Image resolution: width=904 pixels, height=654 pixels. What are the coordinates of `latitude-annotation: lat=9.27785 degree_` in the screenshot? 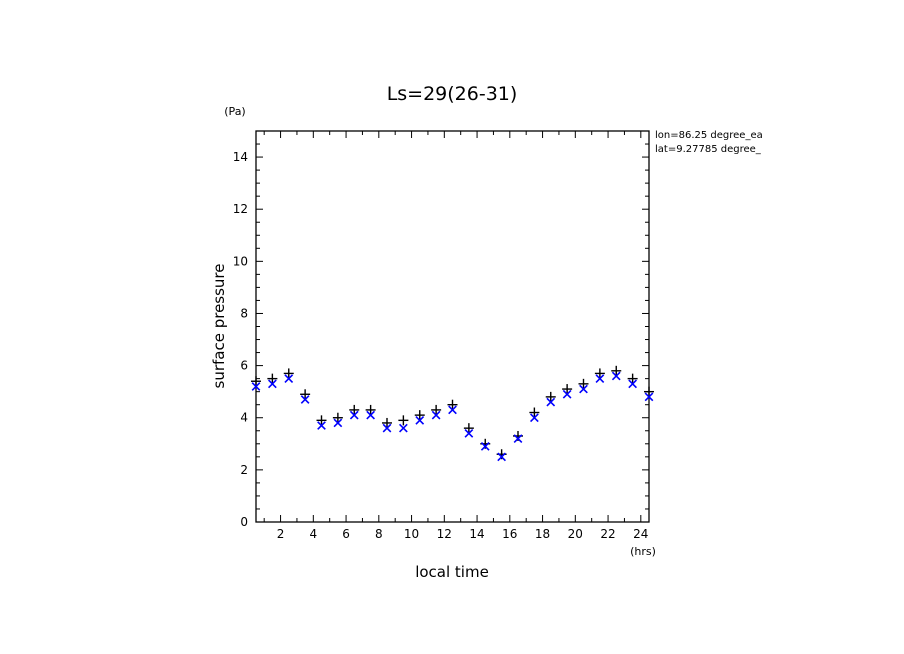 It's located at (708, 149).